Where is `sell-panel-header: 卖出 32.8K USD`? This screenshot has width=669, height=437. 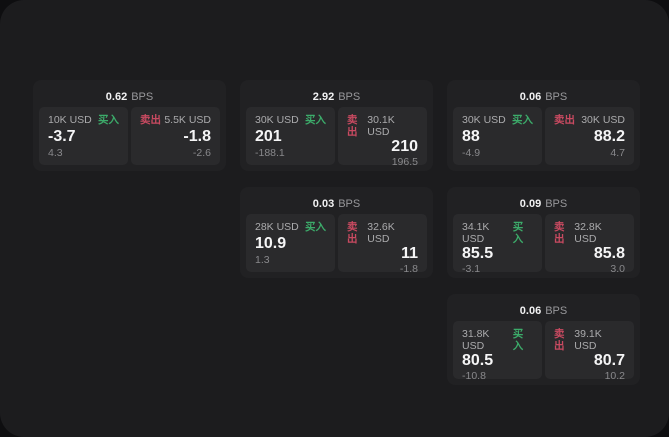 sell-panel-header: 卖出 32.8K USD is located at coordinates (589, 233).